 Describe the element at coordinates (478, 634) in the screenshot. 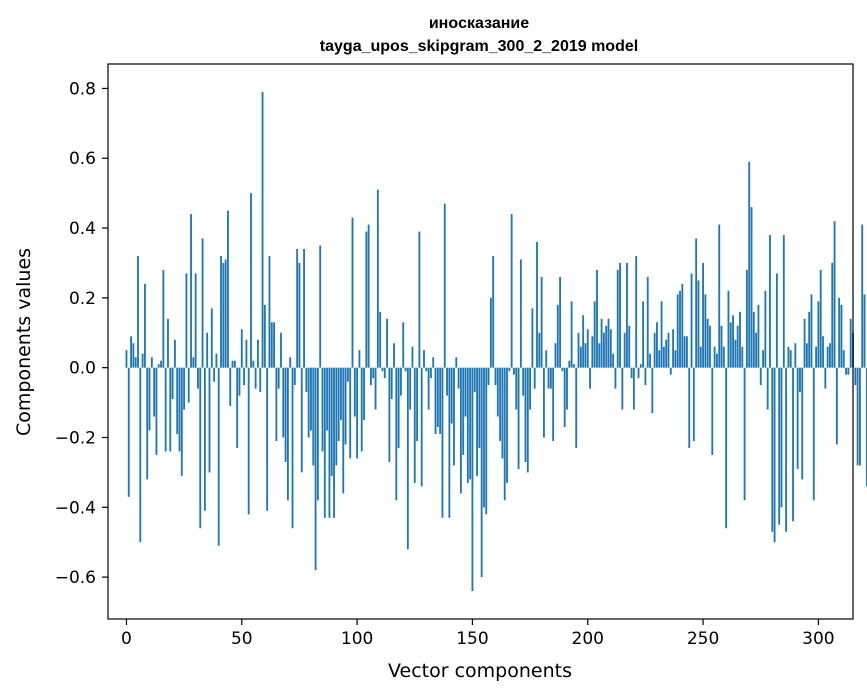

I see `x-axis-ticks: 0 50 100 150 200 250 300` at that location.